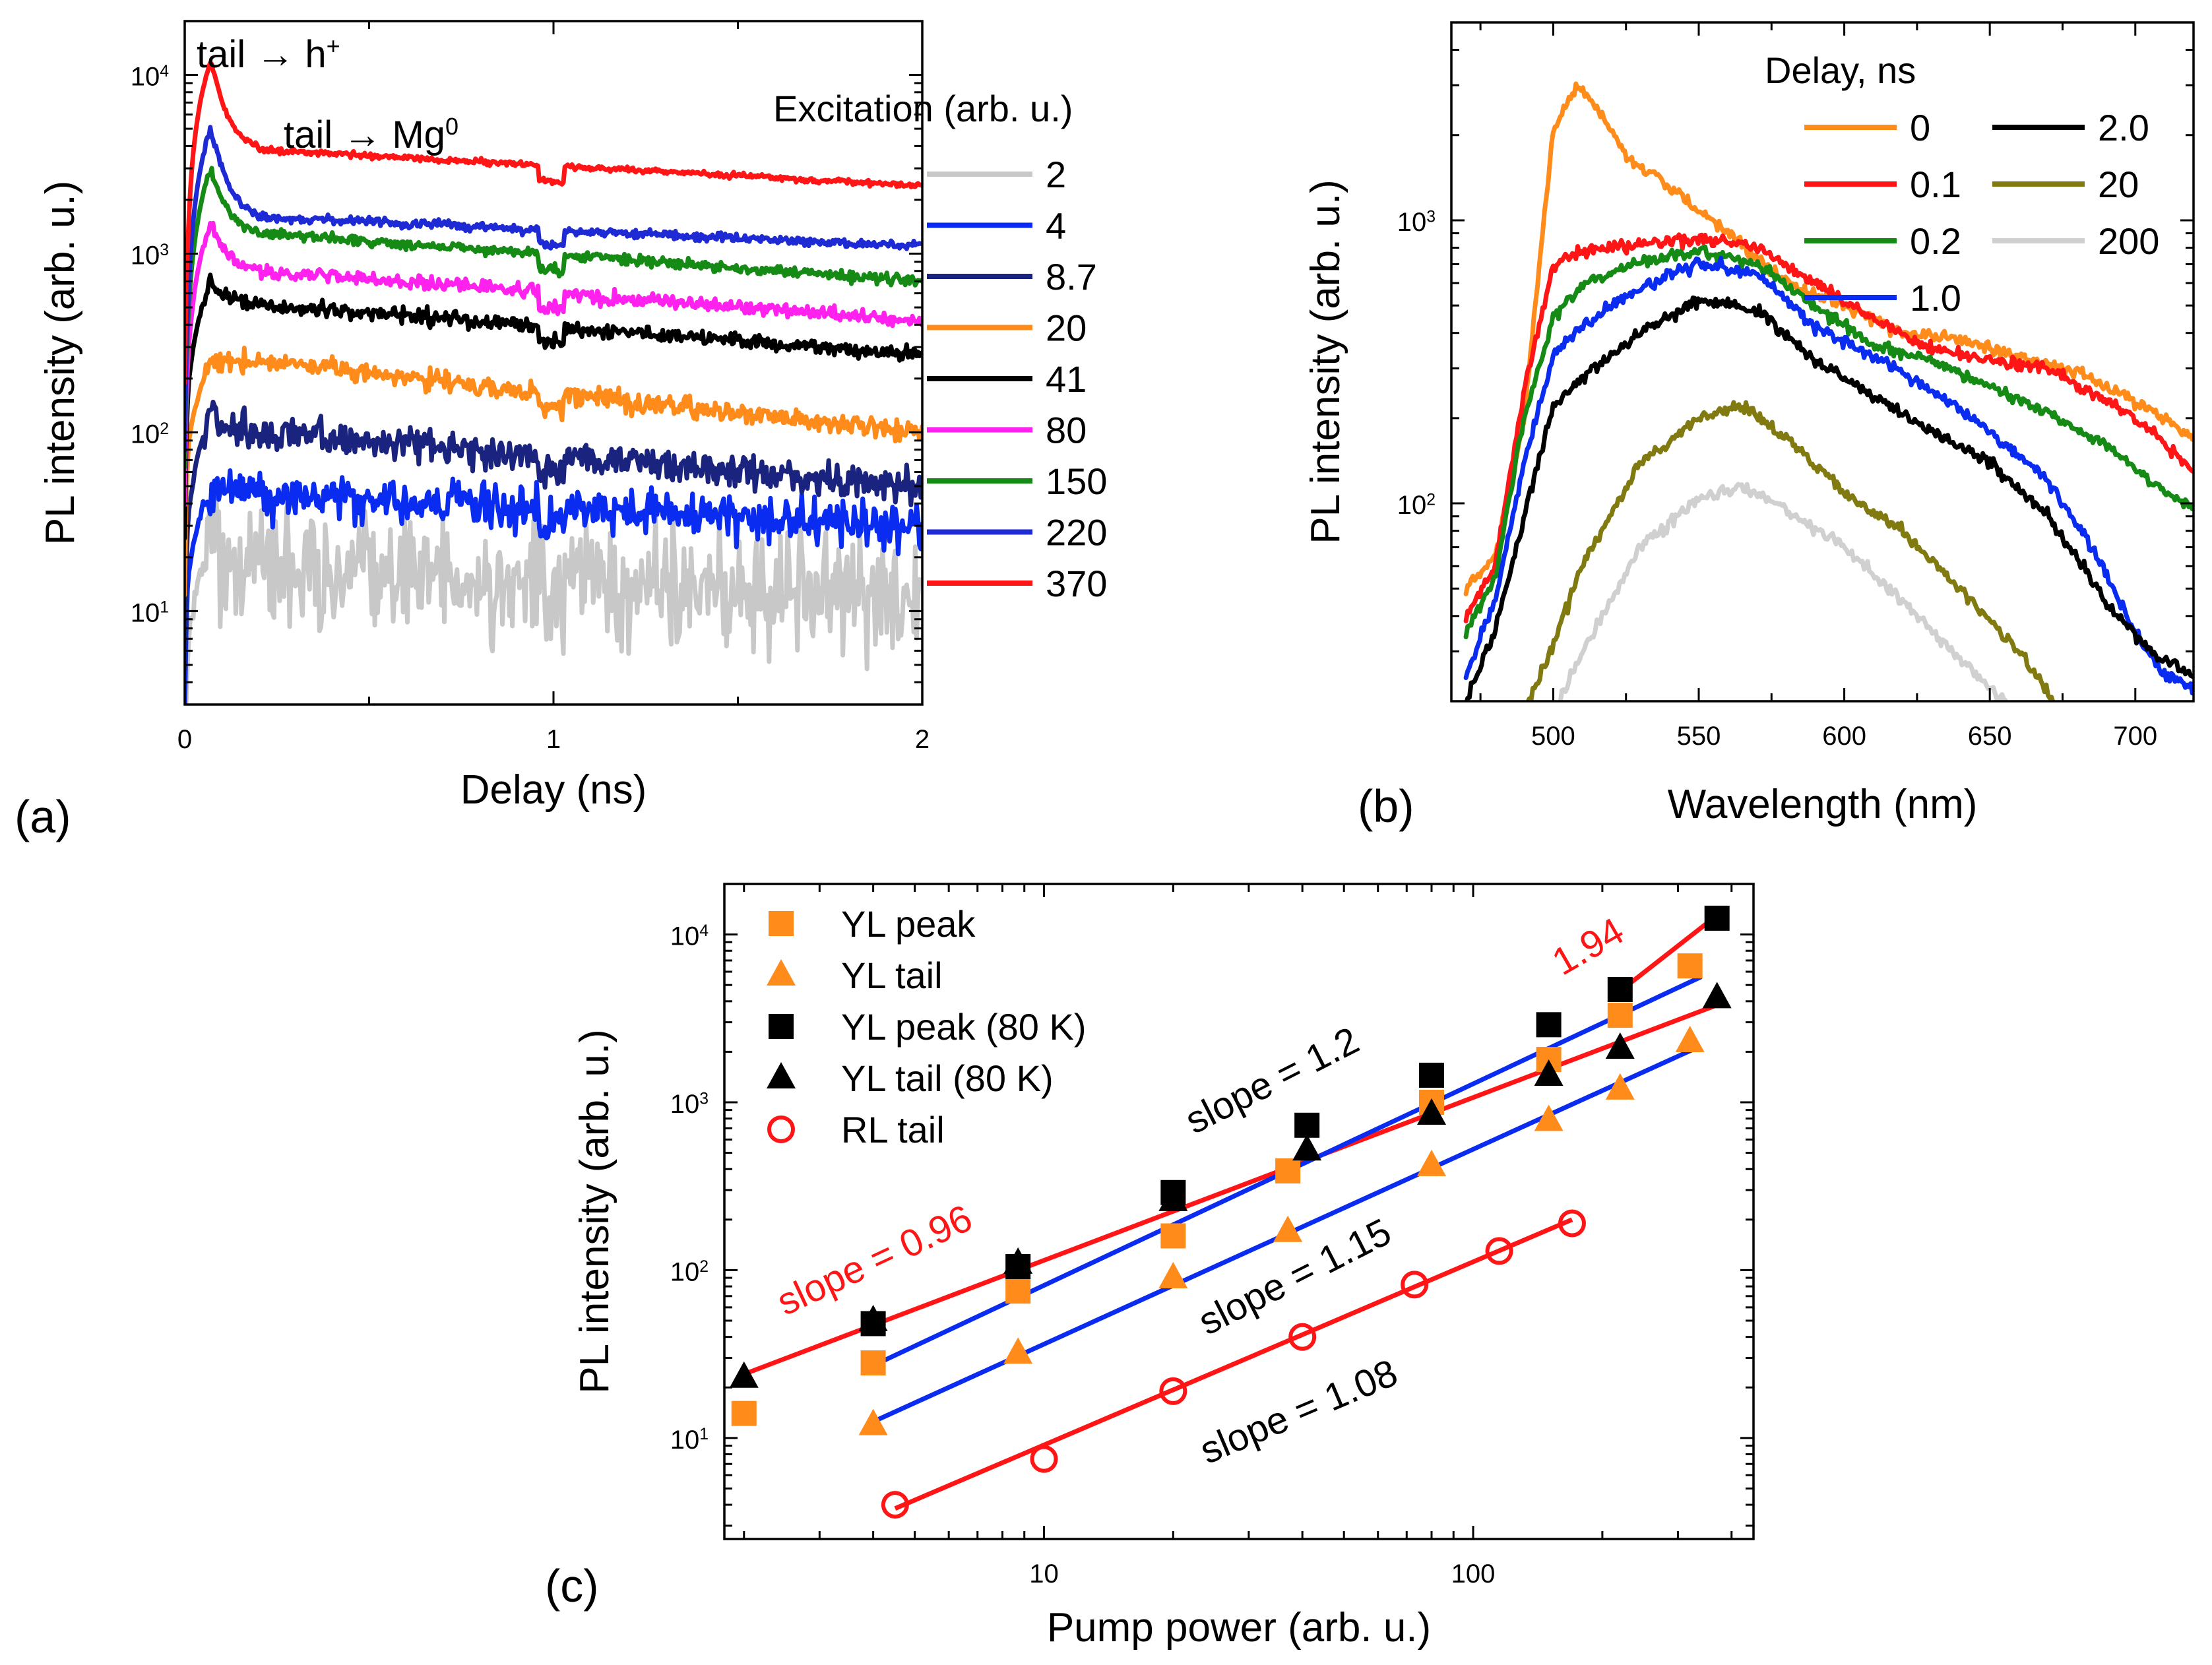 This screenshot has height=1665, width=2212. I want to click on x-axis-title: Pump power (arb. u.), so click(1239, 1627).